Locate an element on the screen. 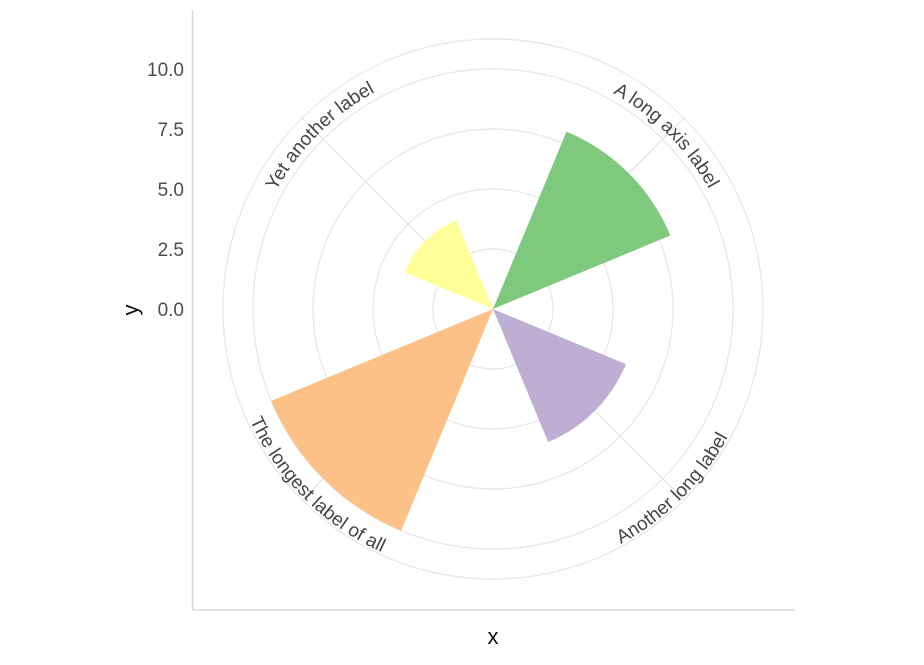 The width and height of the screenshot is (924, 665). x-axis-title: x is located at coordinates (493, 636).